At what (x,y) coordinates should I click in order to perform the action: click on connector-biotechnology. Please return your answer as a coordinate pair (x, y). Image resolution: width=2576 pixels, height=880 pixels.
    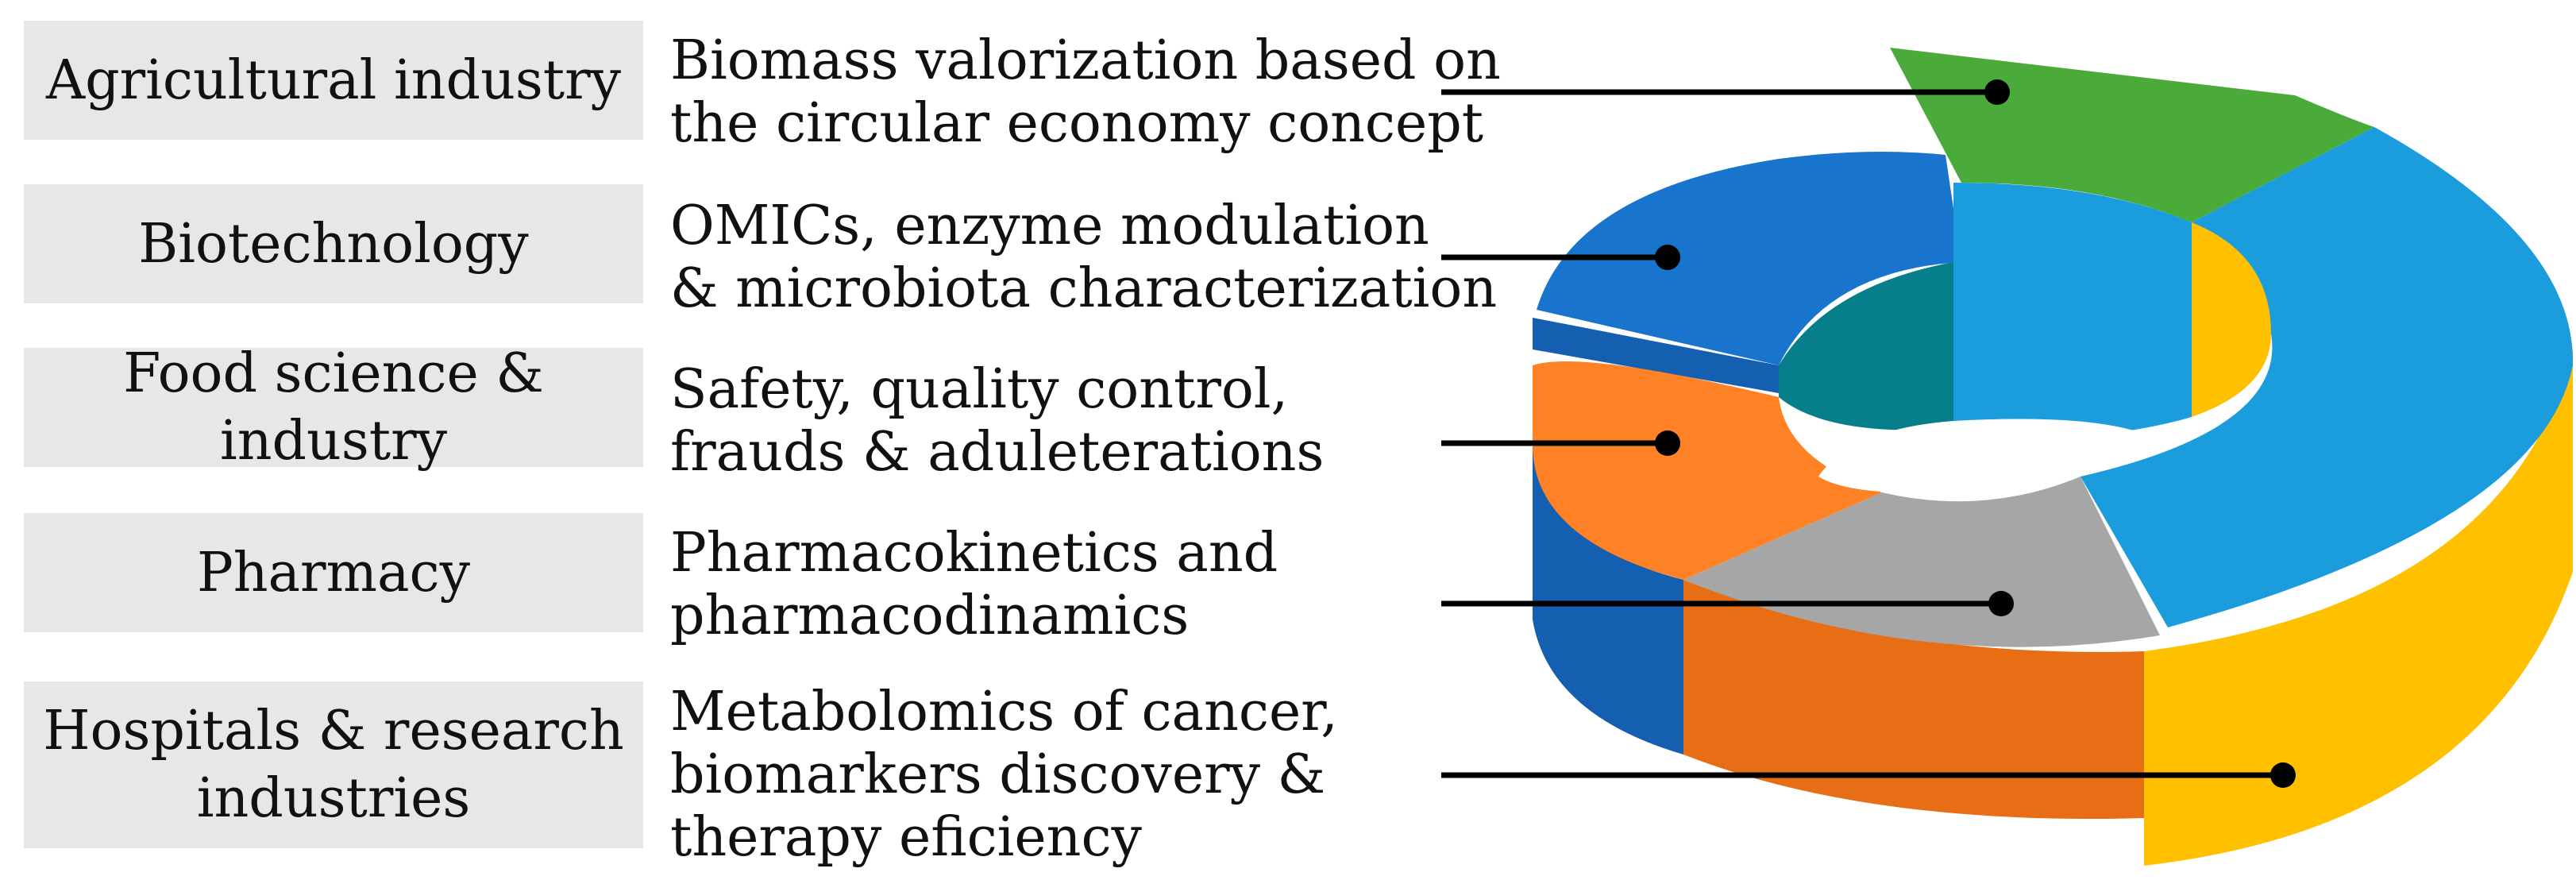
    Looking at the image, I should click on (1560, 257).